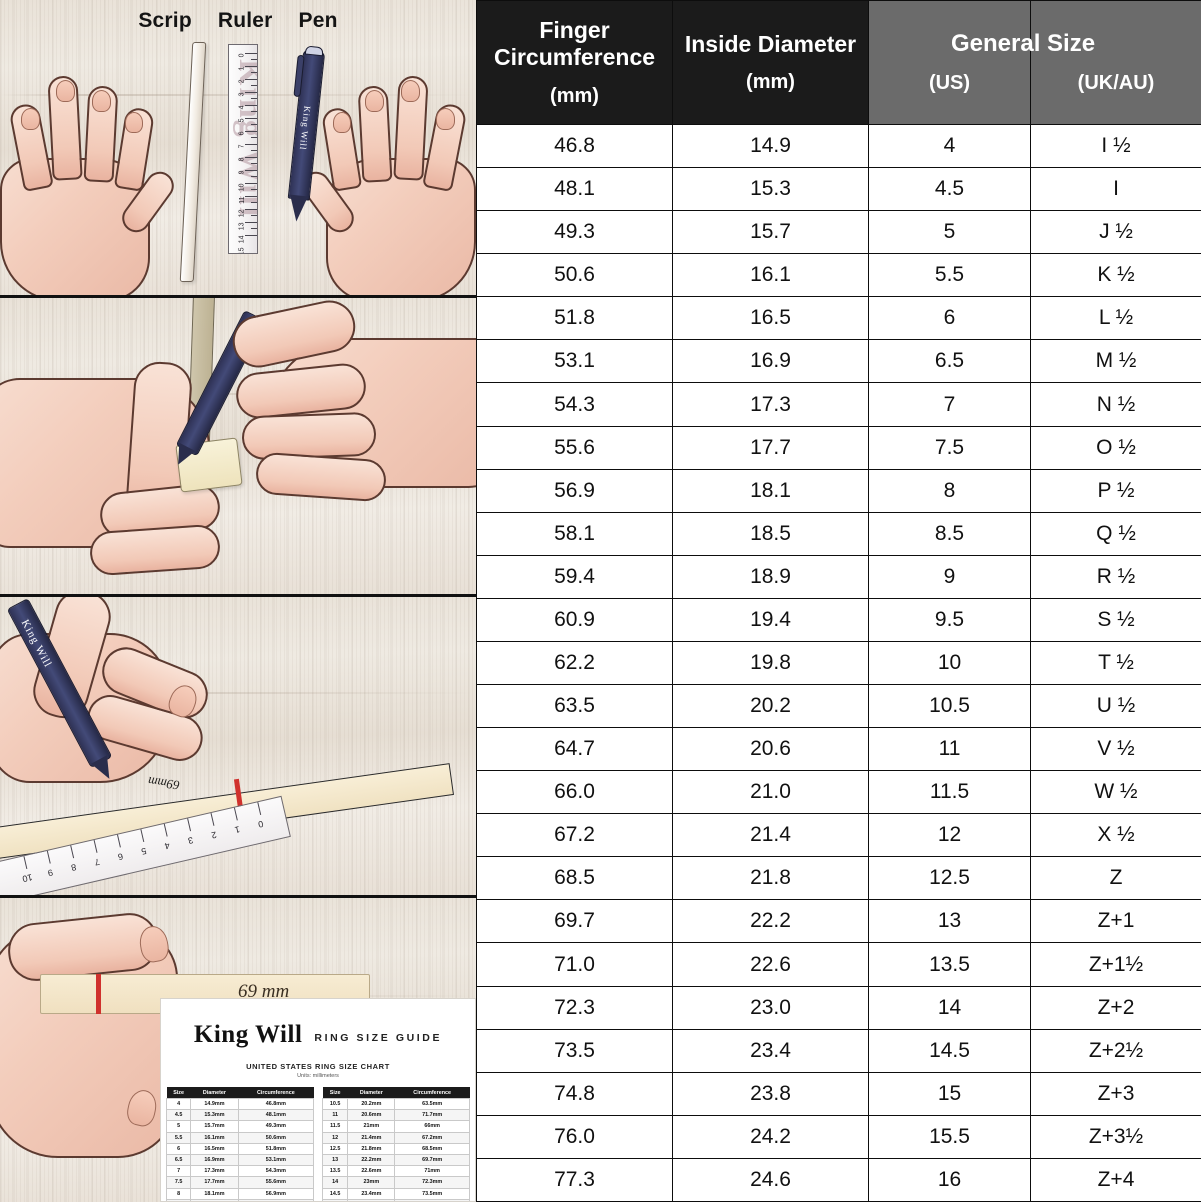  What do you see at coordinates (432, 1104) in the screenshot?
I see `mini-cell-circumference: 63.5mm` at bounding box center [432, 1104].